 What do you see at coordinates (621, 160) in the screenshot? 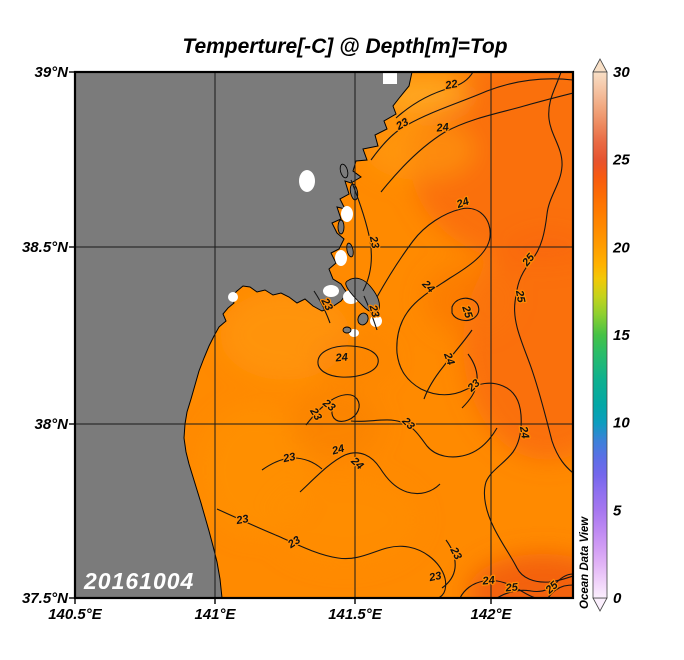
I see `colorbar-tick-label: 25` at bounding box center [621, 160].